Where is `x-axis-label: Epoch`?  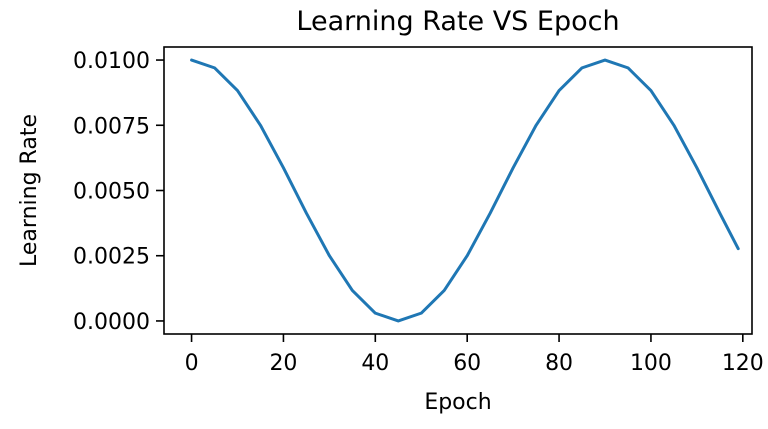
x-axis-label: Epoch is located at coordinates (457, 402).